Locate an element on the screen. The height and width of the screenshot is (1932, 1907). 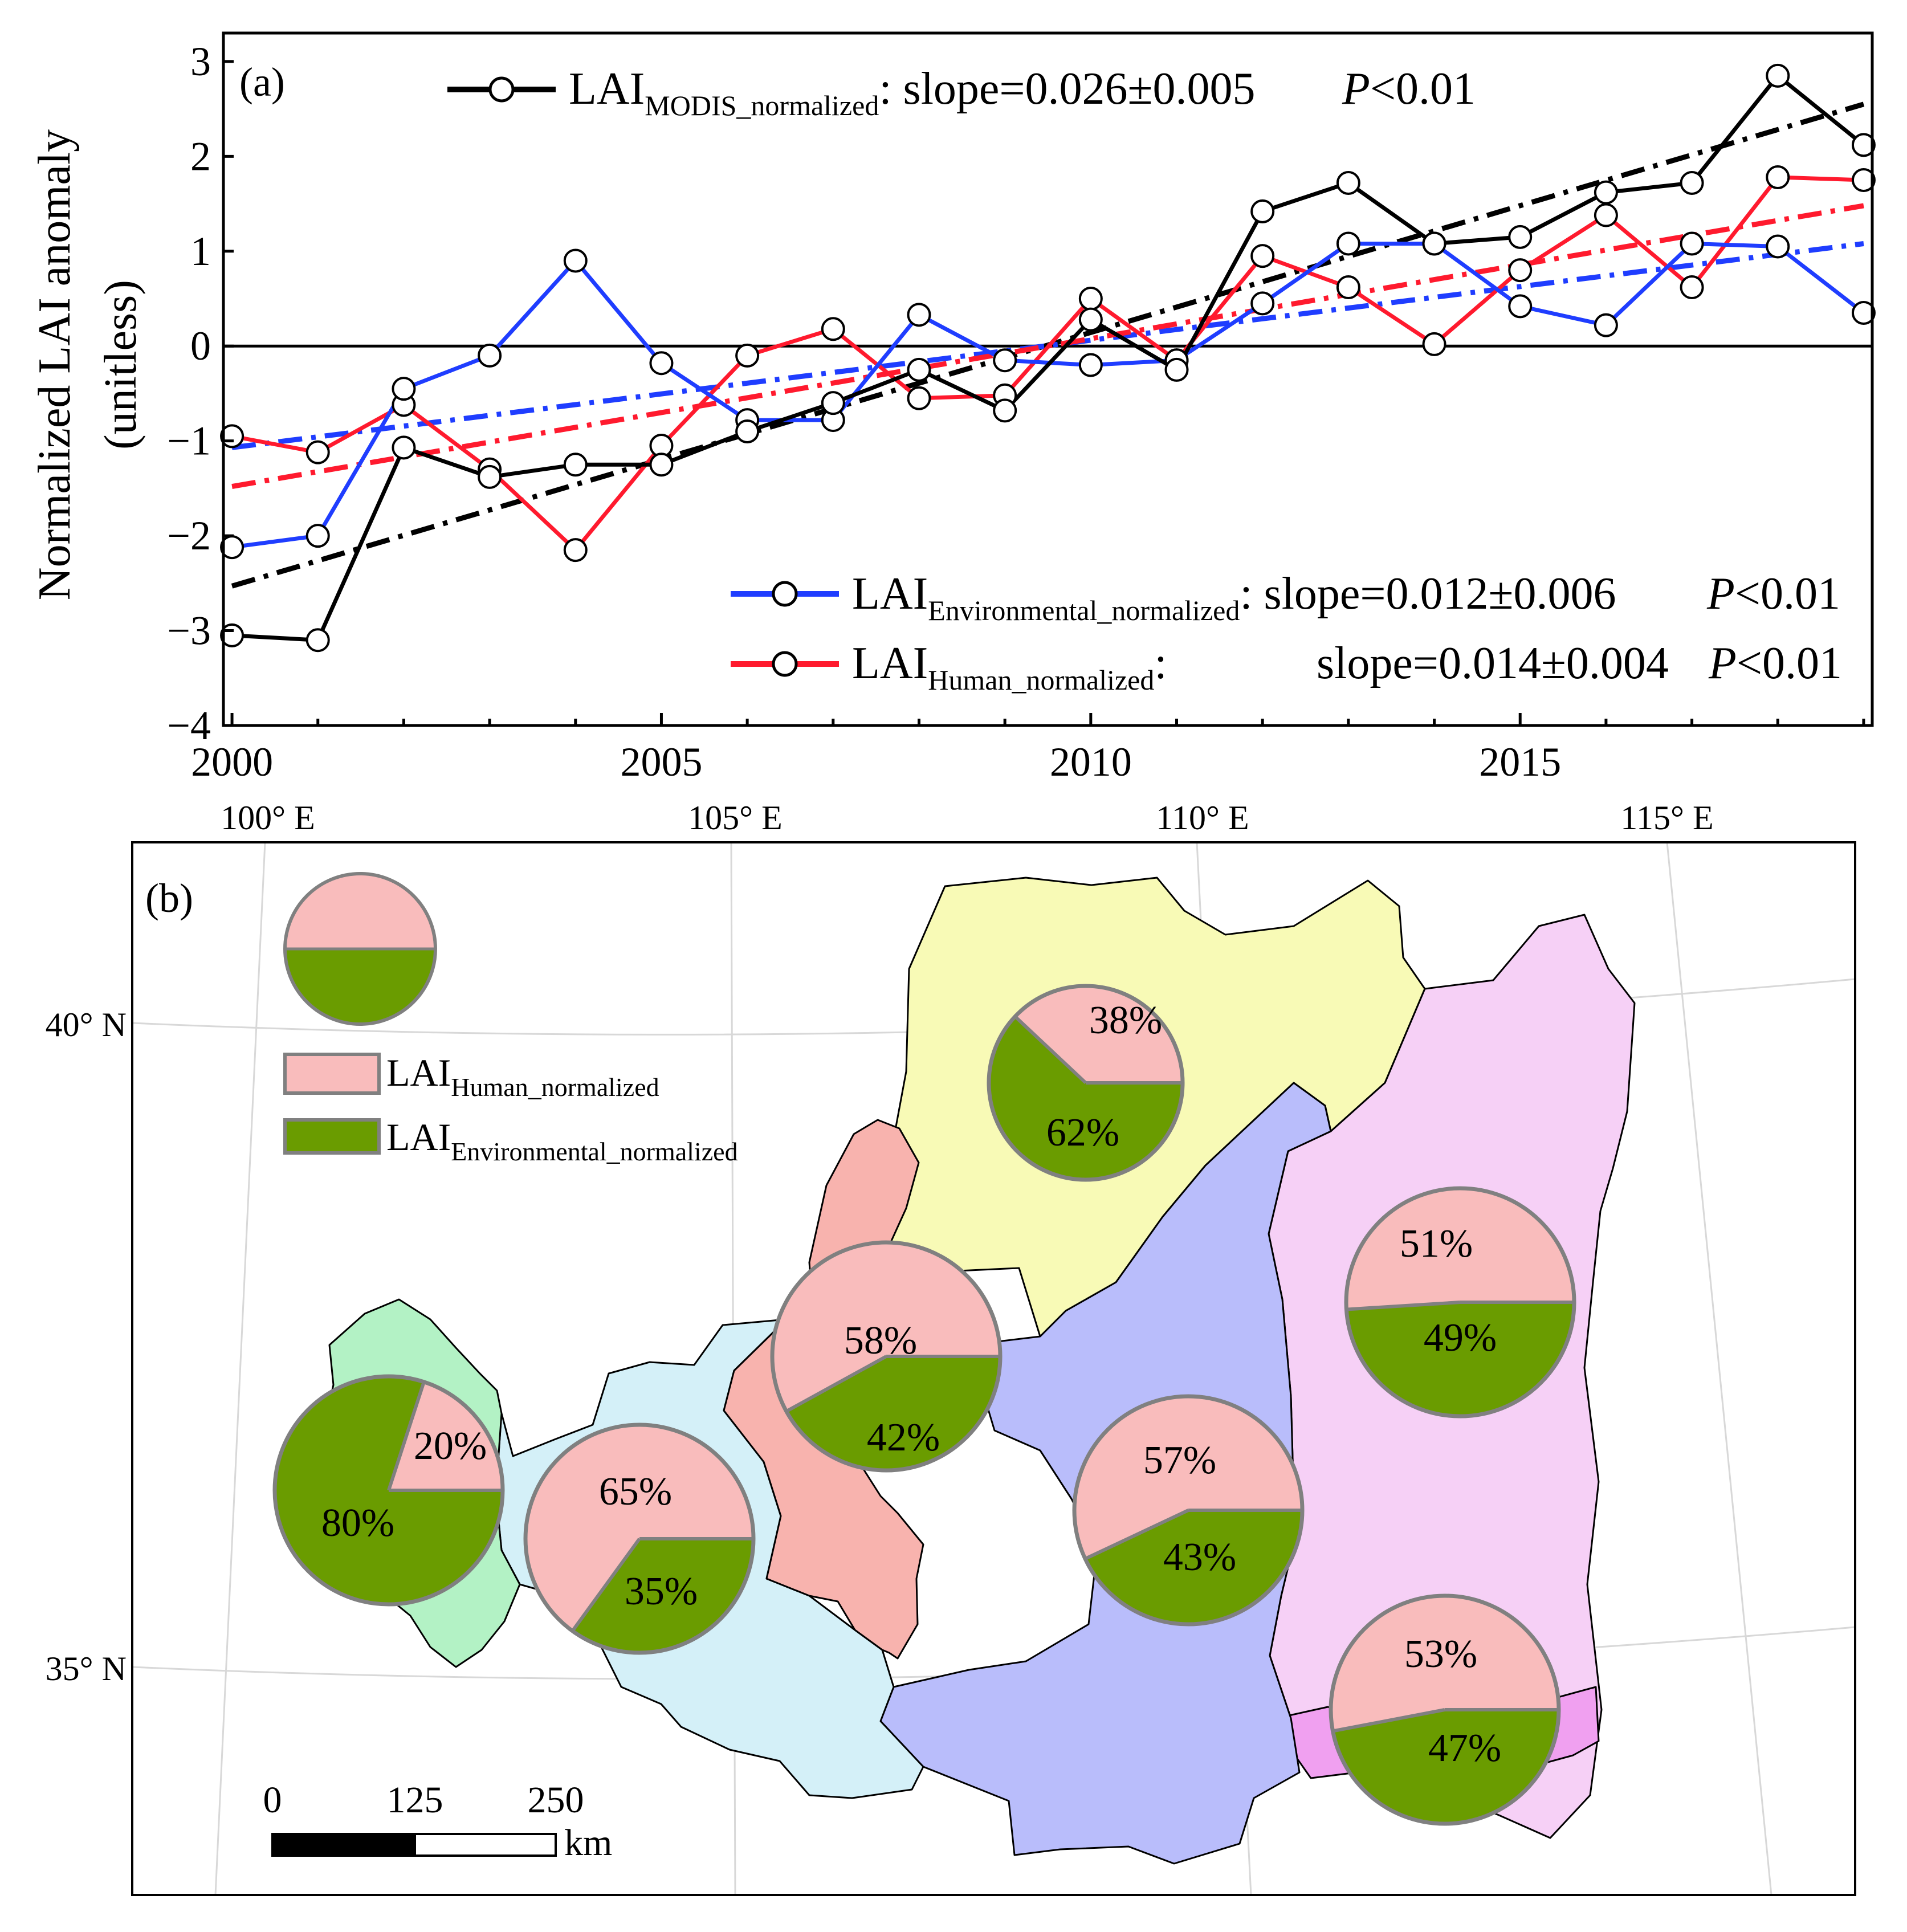
legend-env-swatch is located at coordinates (332, 1136).